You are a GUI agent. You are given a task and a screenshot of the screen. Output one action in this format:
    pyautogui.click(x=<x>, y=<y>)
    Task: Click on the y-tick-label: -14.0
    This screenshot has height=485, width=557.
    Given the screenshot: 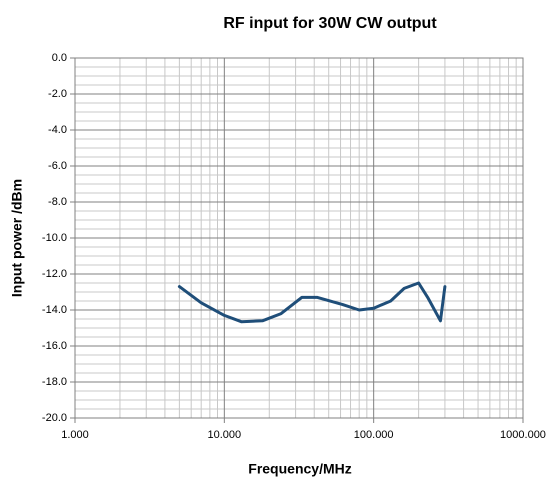 What is the action you would take?
    pyautogui.click(x=54, y=310)
    